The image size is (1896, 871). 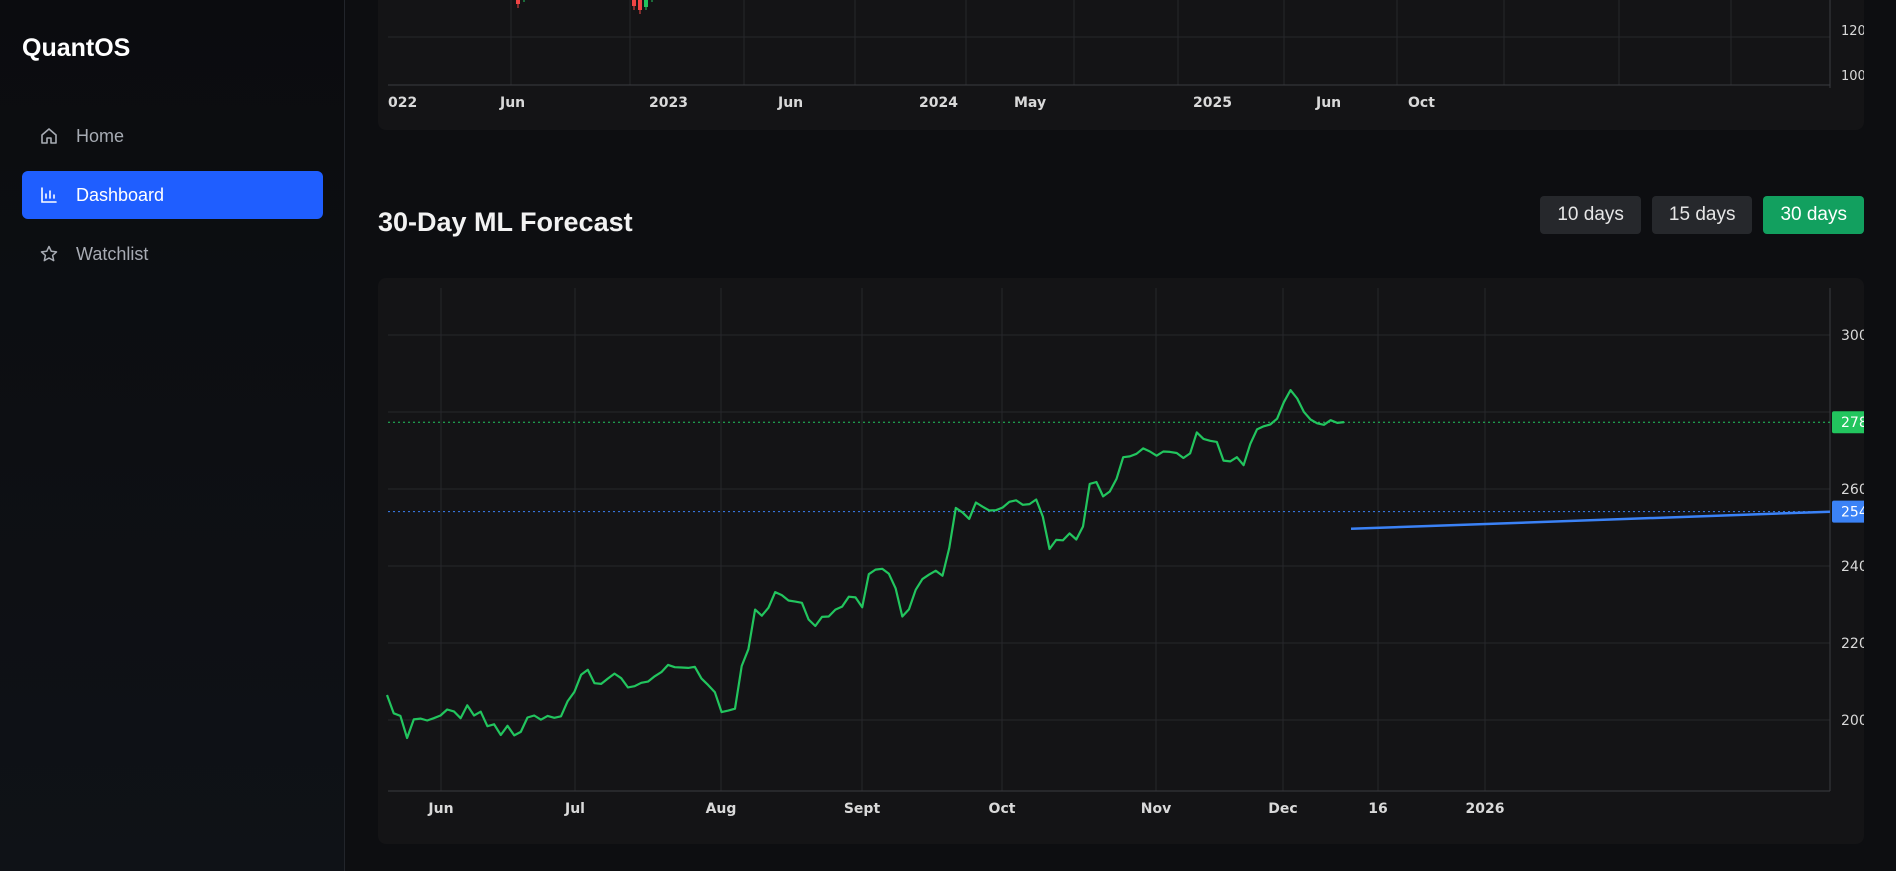 I want to click on price-x-axis: 022 Jun 2023 Jun 2024 May 2025 Jun Oct, so click(x=911, y=103).